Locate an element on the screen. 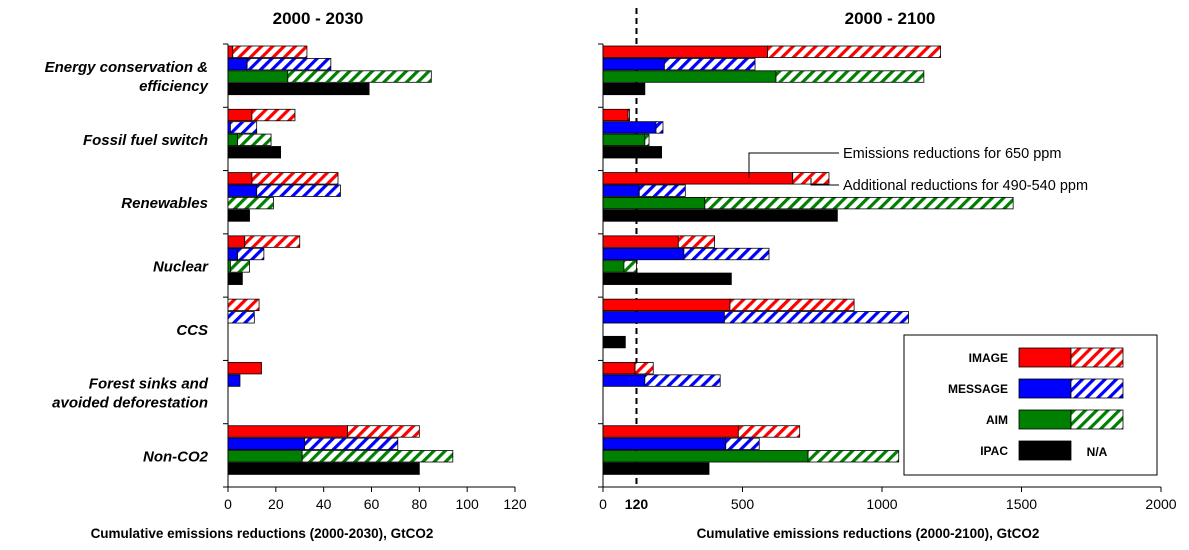 Image resolution: width=1189 pixels, height=550 pixels. x-tick-label: 40 is located at coordinates (324, 504).